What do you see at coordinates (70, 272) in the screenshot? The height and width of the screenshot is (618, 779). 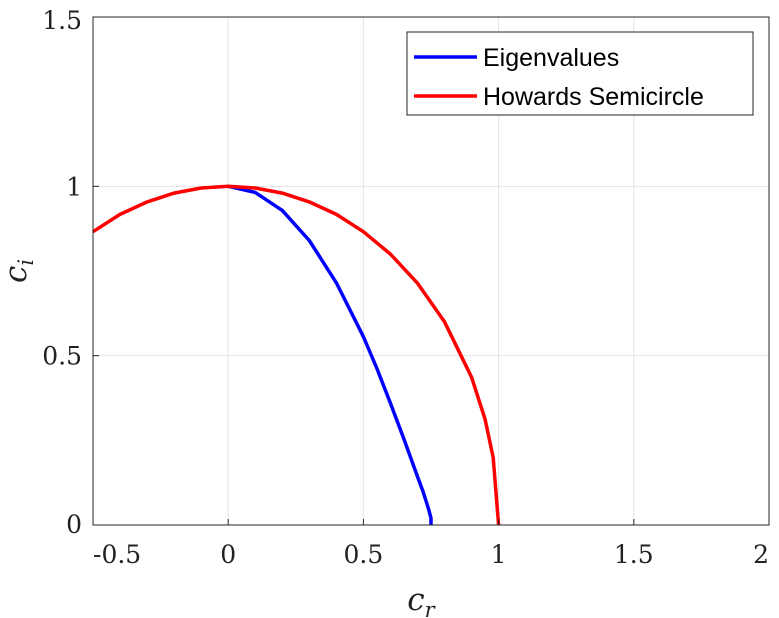 I see `y-axis: 0 0.5 1 1.5` at bounding box center [70, 272].